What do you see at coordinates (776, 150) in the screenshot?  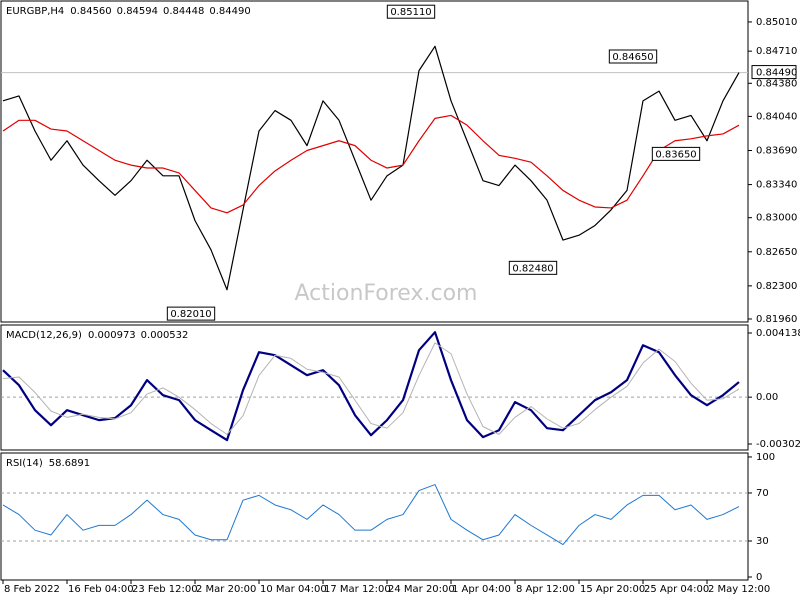 I see `y-tick-label: 0.83690` at bounding box center [776, 150].